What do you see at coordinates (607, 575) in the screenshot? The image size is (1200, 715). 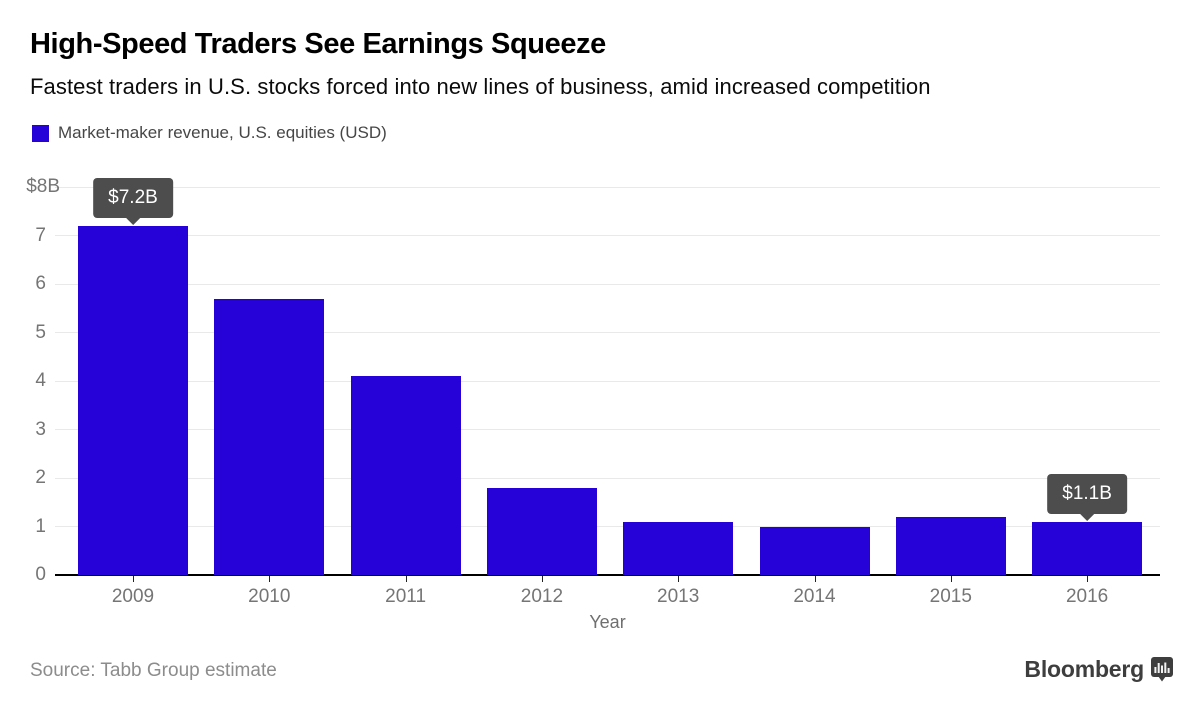 I see `x-axis-line` at bounding box center [607, 575].